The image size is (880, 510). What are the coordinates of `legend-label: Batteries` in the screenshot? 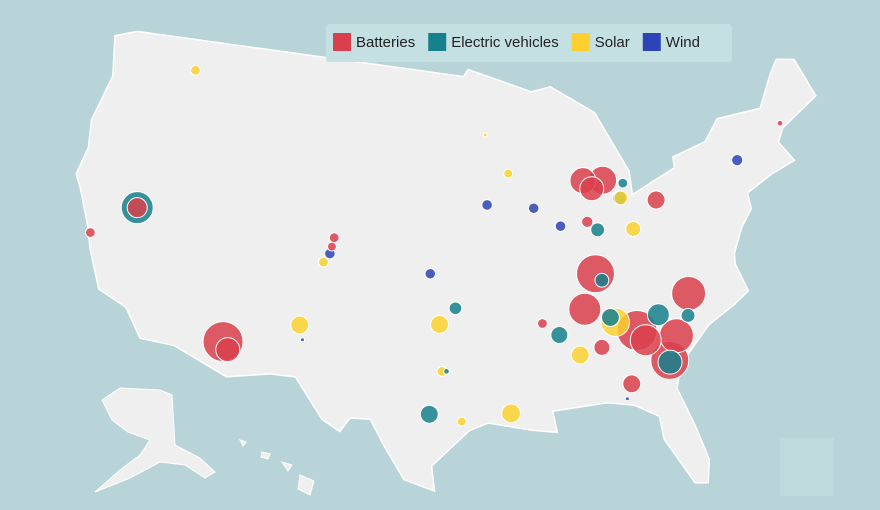 It's located at (385, 42).